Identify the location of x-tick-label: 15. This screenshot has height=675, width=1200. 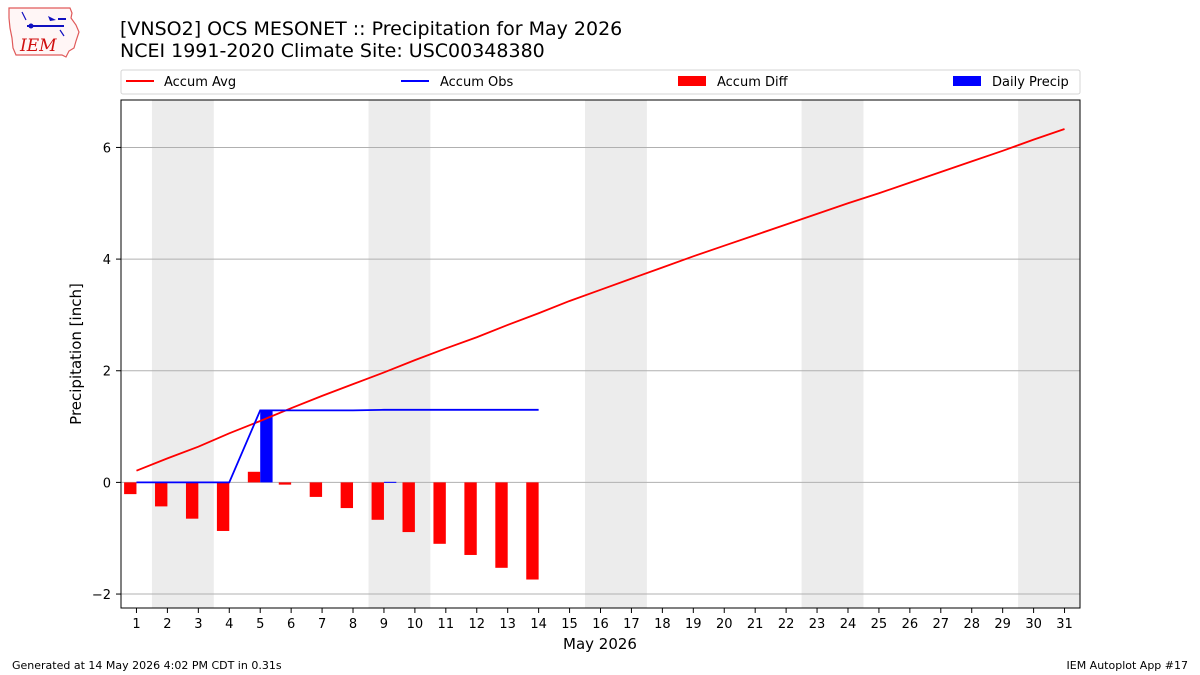
(569, 624).